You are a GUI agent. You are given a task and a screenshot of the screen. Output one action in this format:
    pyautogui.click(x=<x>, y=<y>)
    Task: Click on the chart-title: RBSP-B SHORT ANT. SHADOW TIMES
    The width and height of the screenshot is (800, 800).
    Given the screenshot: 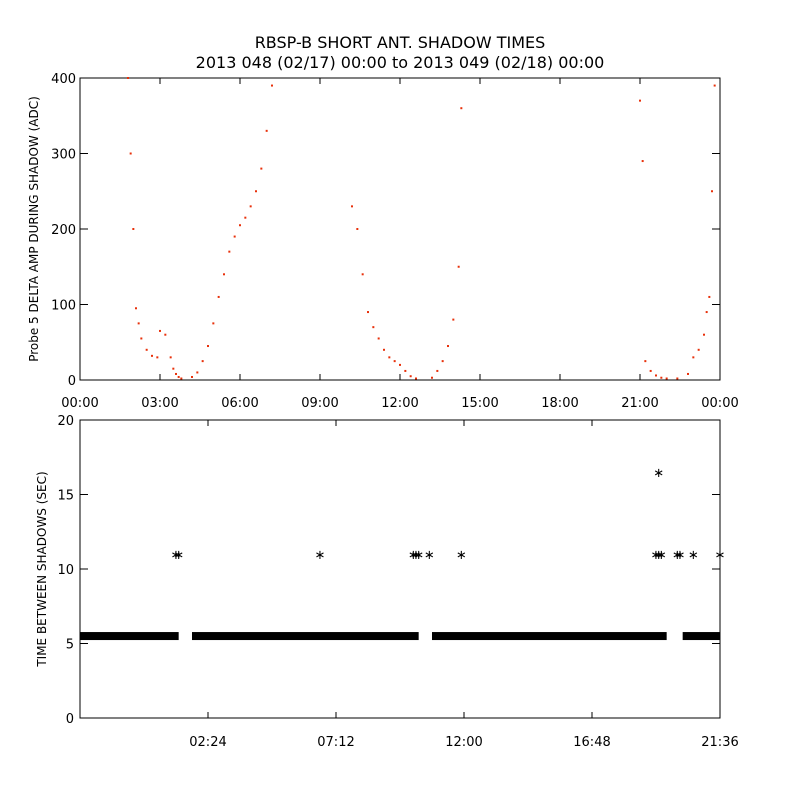 What is the action you would take?
    pyautogui.click(x=400, y=42)
    